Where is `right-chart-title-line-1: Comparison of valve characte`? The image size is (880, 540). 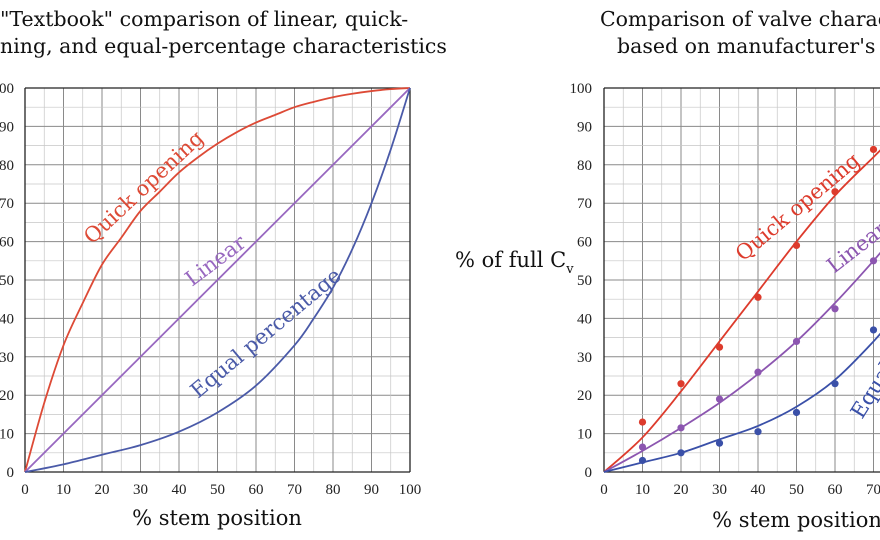
right-chart-title-line-1: Comparison of valve characte is located at coordinates (740, 19).